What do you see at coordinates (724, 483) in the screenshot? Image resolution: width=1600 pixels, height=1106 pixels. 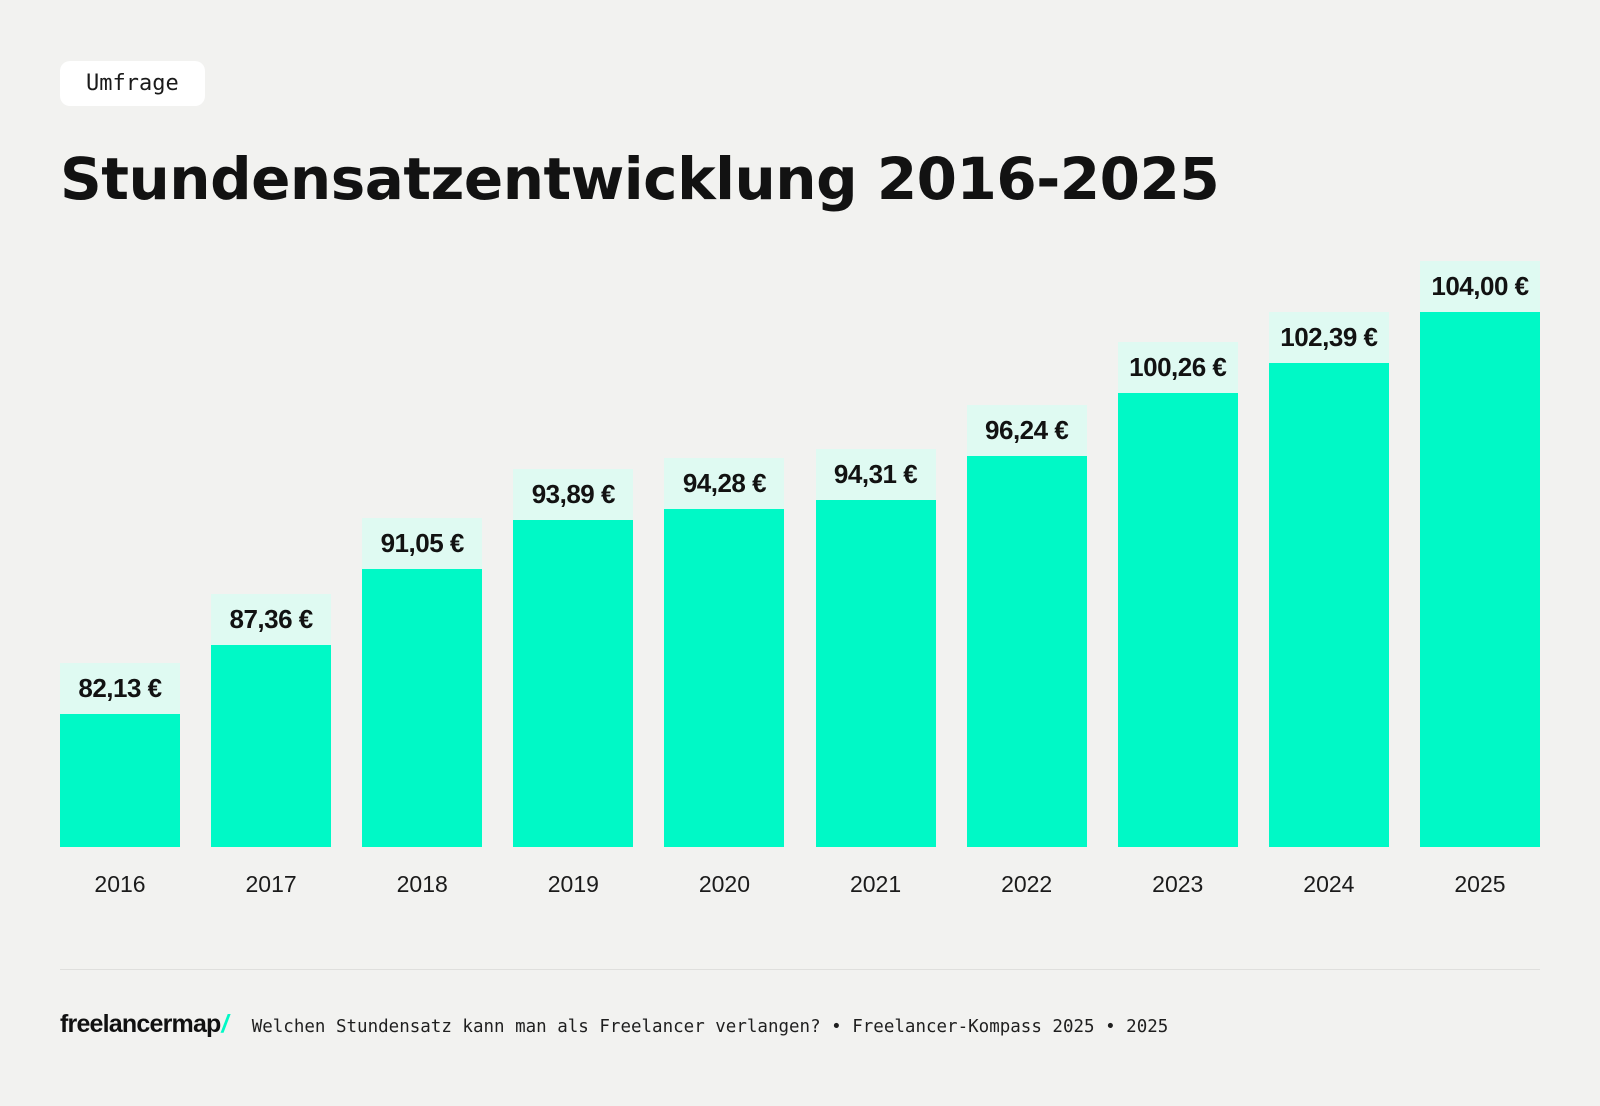 I see `bar-value-label: 94,28 €` at bounding box center [724, 483].